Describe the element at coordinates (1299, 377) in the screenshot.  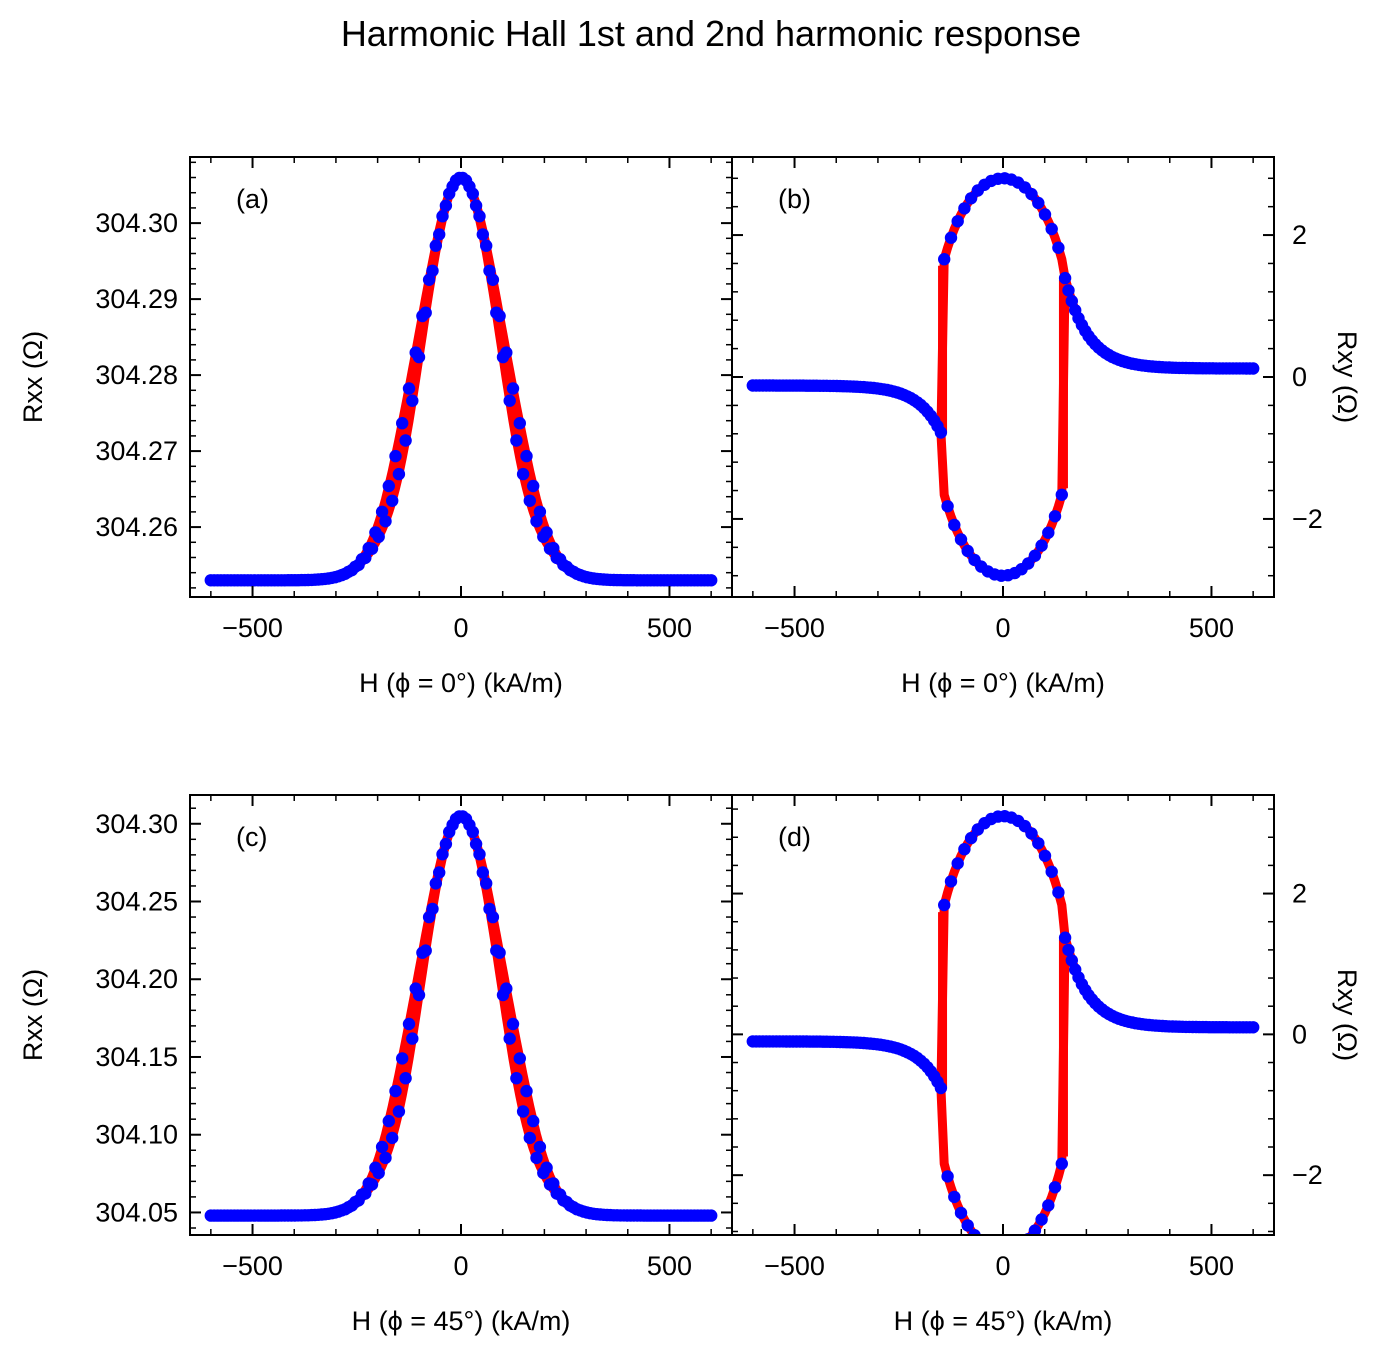
I see `y-tick-label: 0` at that location.